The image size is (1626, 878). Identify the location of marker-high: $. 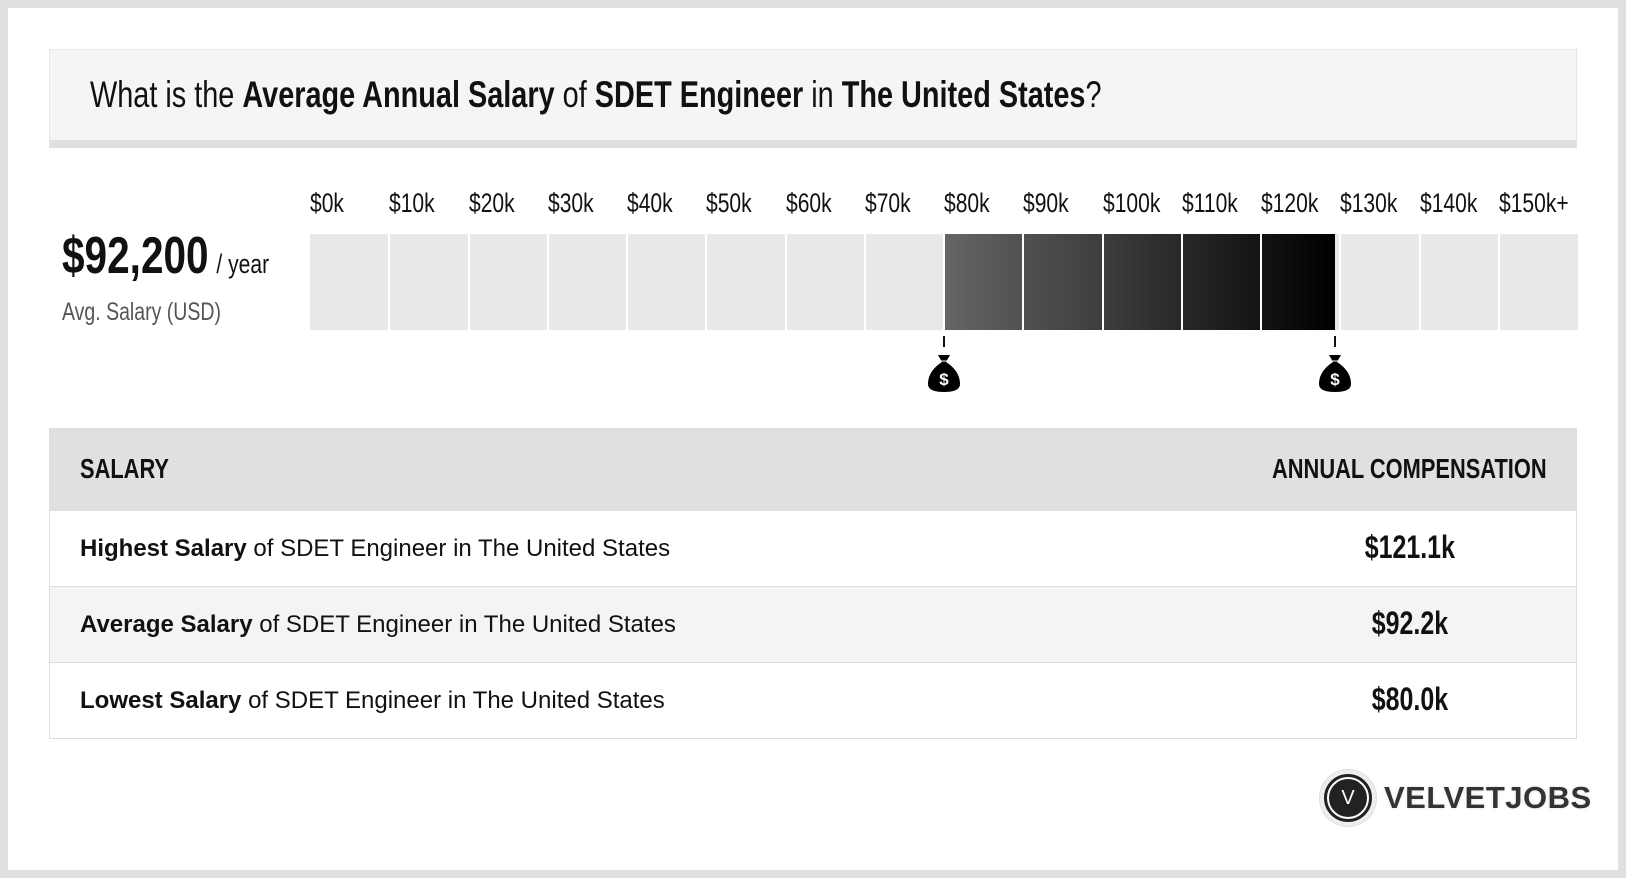
(1335, 364).